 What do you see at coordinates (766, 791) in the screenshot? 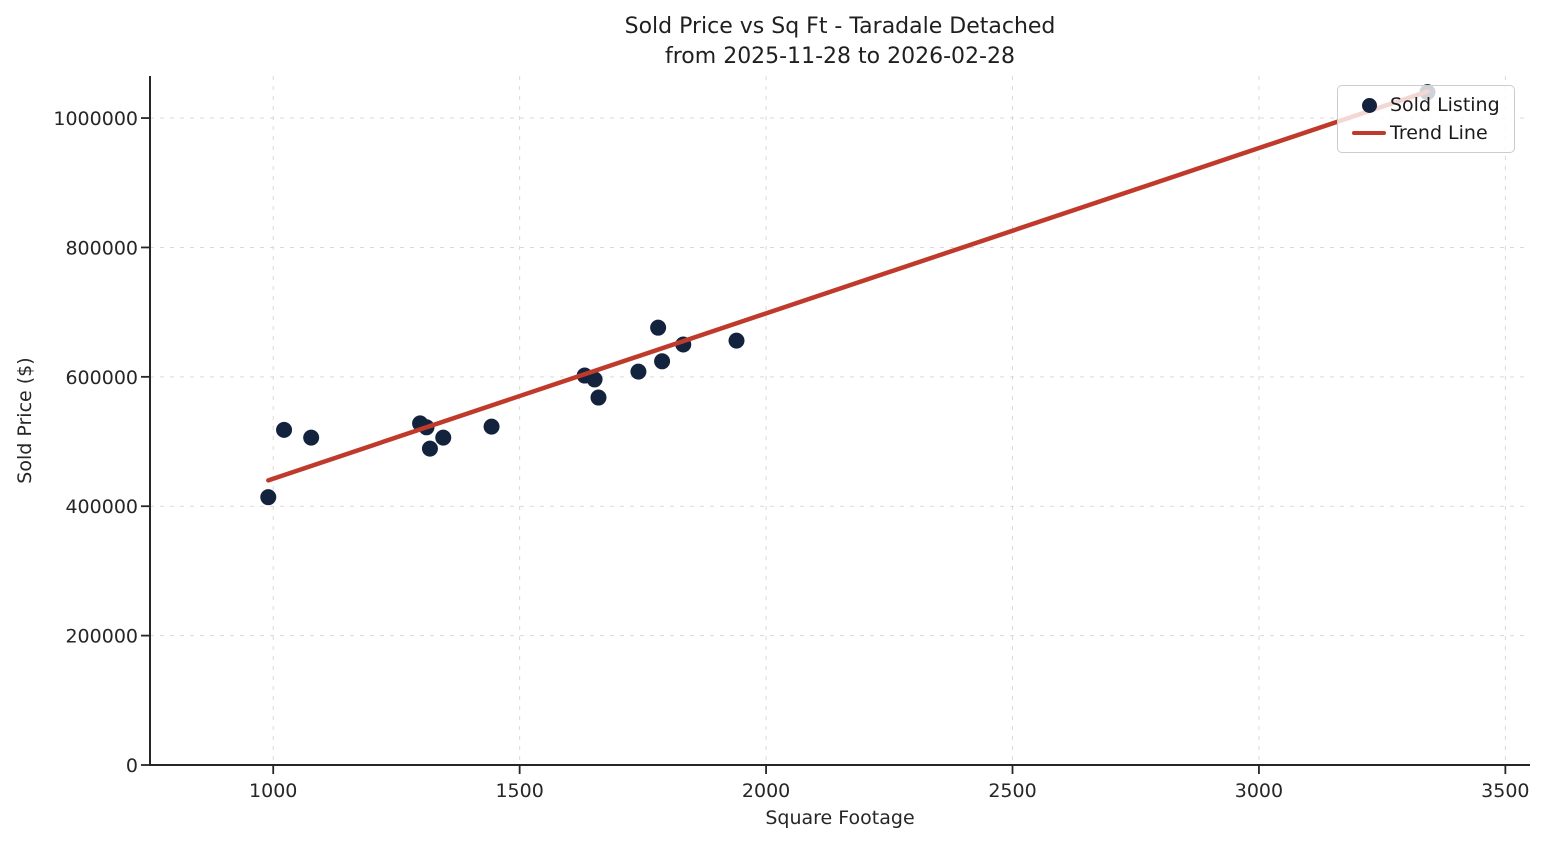
I see `x-tick-label: 2000` at bounding box center [766, 791].